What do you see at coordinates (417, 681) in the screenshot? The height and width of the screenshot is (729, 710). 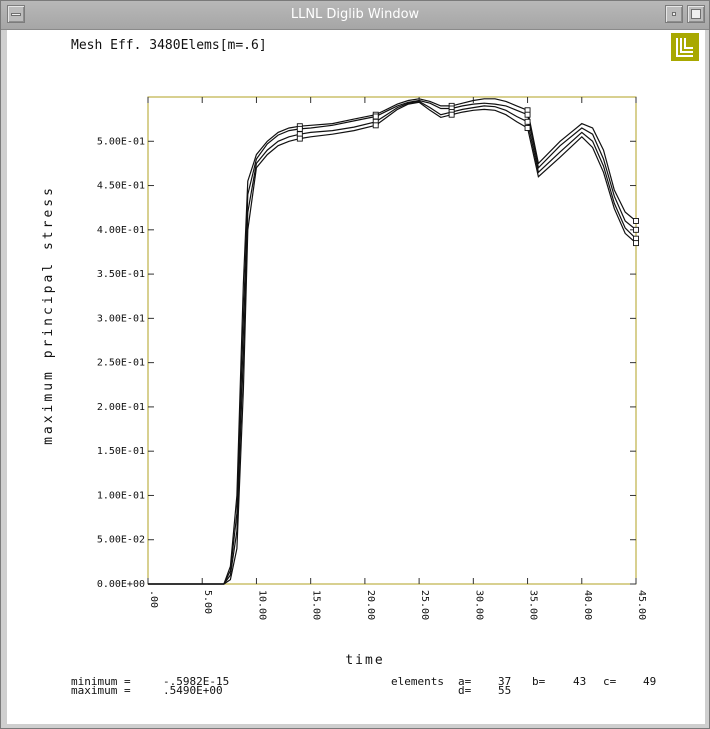 I see `elements-label: elements` at bounding box center [417, 681].